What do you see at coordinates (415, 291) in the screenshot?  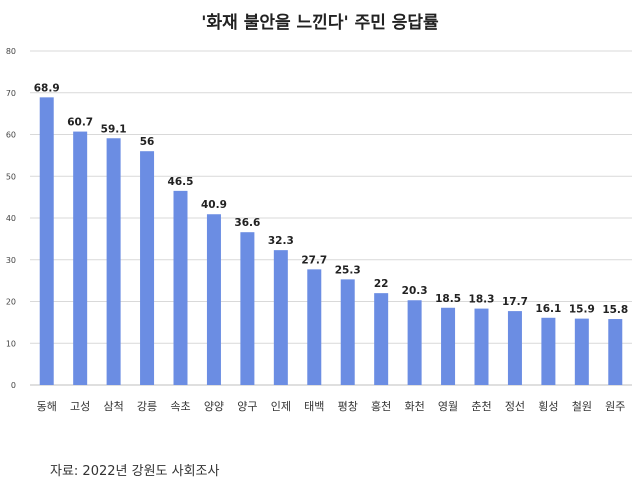 I see `data-label: 20.3` at bounding box center [415, 291].